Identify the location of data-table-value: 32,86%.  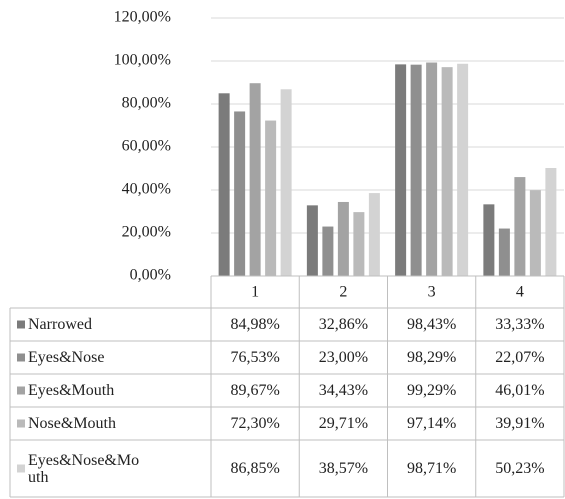
(343, 324).